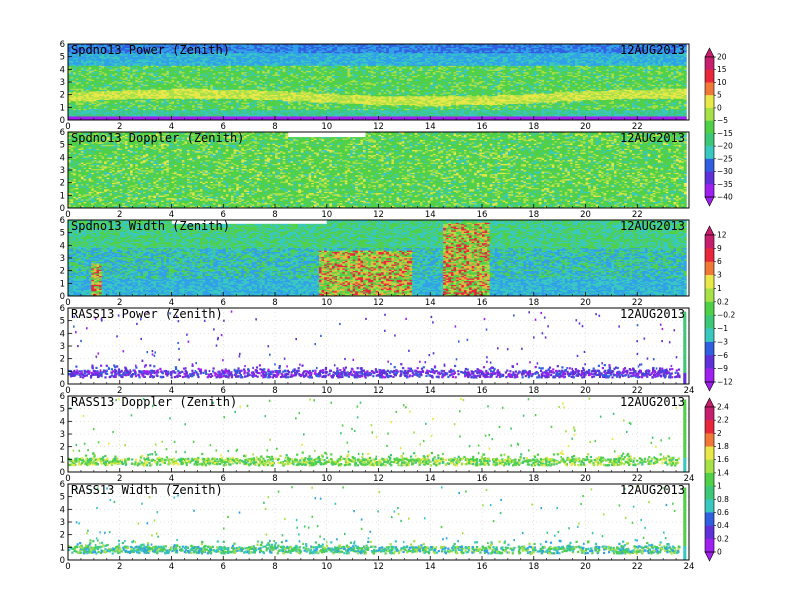  Describe the element at coordinates (722, 341) in the screenshot. I see `colorbar-tick-label: −3` at that location.